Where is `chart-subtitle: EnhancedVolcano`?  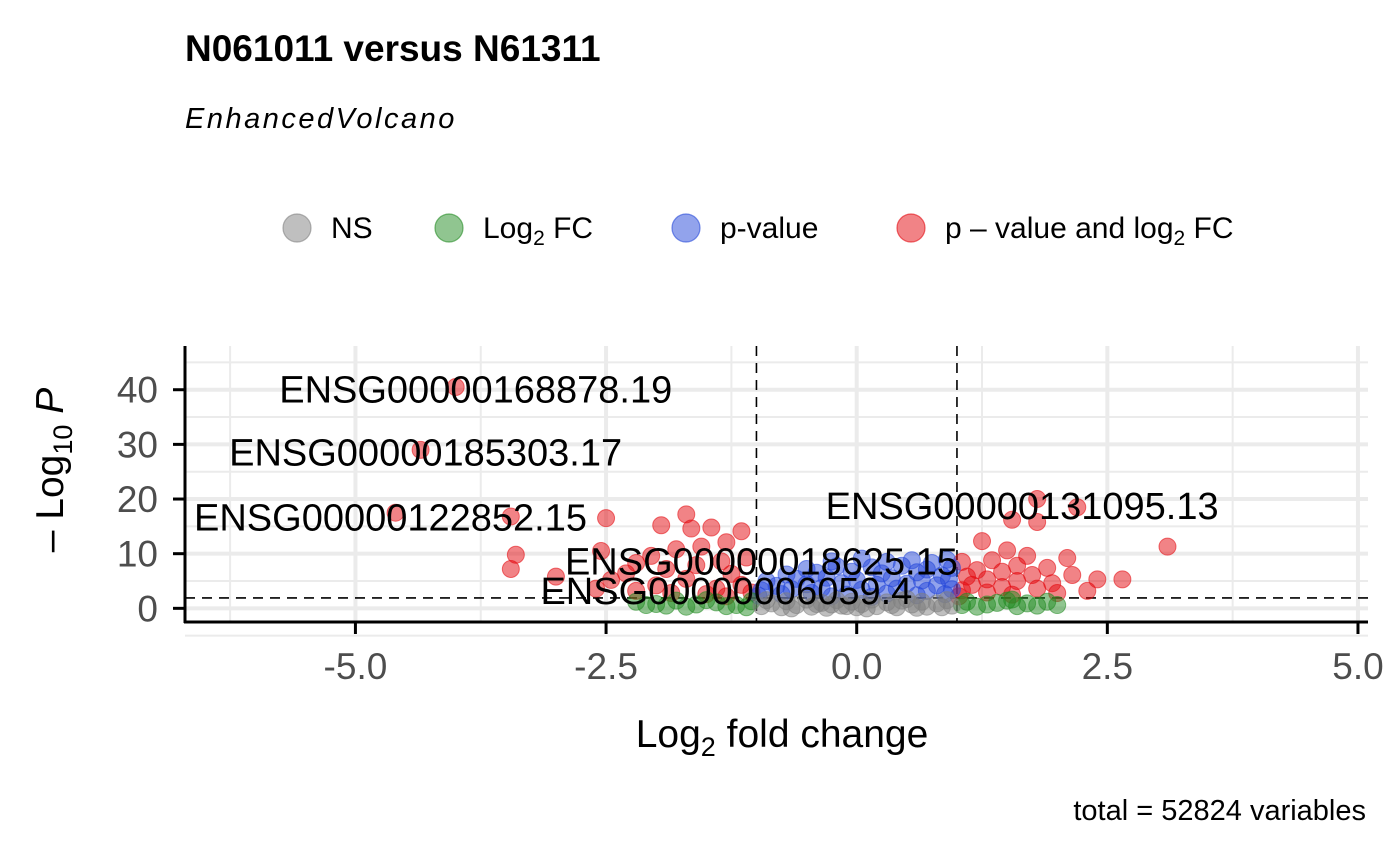 chart-subtitle: EnhancedVolcano is located at coordinates (321, 119).